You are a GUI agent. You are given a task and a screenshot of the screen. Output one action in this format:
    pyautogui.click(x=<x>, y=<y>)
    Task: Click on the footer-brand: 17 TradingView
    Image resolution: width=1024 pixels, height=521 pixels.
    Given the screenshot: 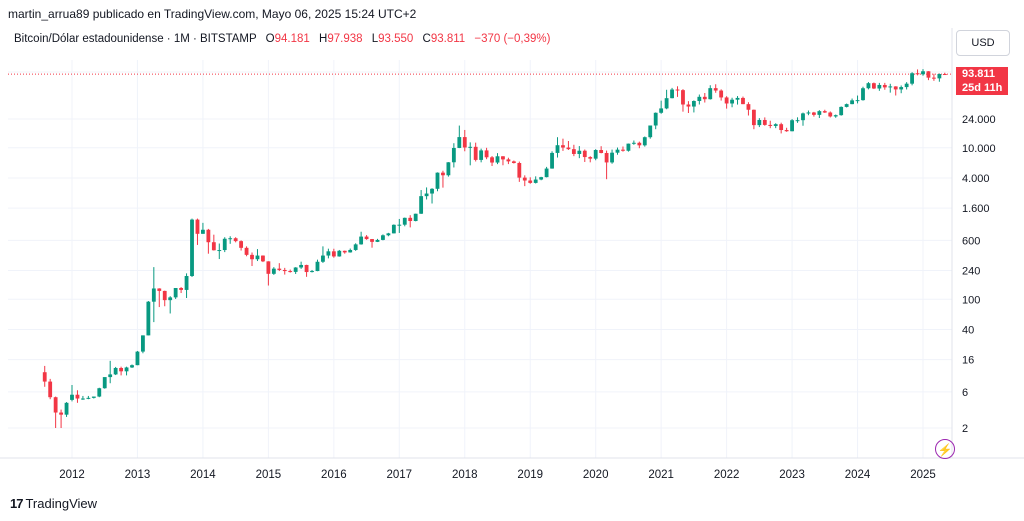 What is the action you would take?
    pyautogui.click(x=53, y=503)
    